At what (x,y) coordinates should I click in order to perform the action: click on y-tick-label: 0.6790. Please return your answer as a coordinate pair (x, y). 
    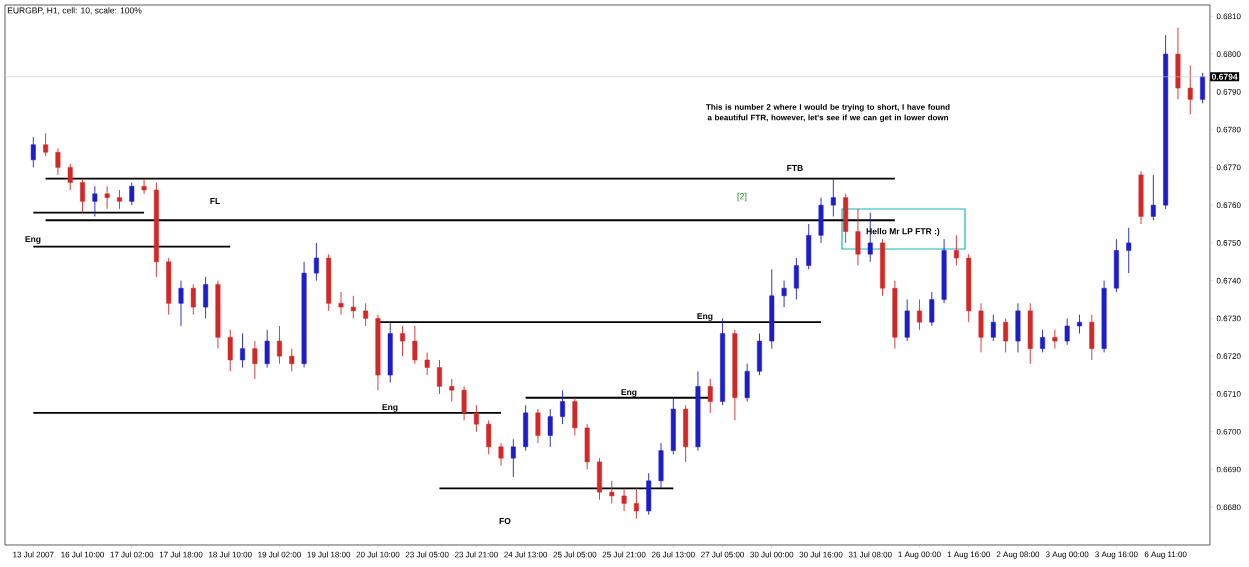
    Looking at the image, I should click on (1228, 92).